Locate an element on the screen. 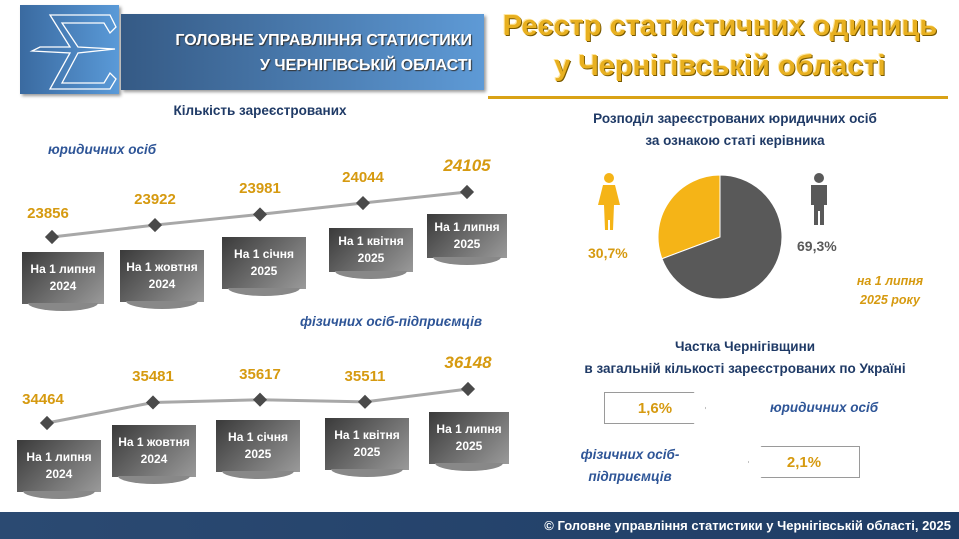 The height and width of the screenshot is (539, 959). data-label: 34464 is located at coordinates (43, 399).